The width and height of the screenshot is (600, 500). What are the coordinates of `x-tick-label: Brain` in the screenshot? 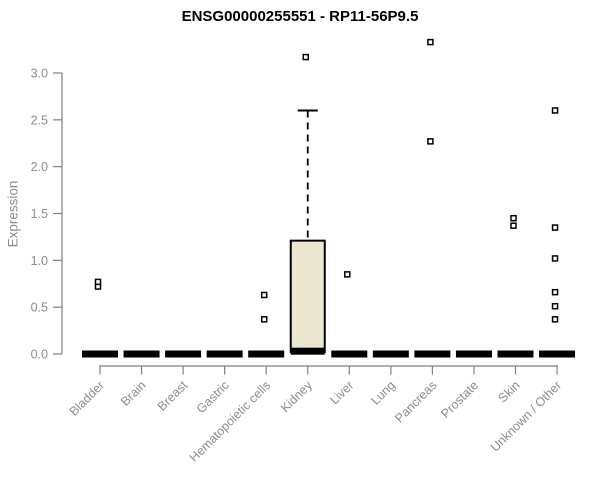 It's located at (133, 393).